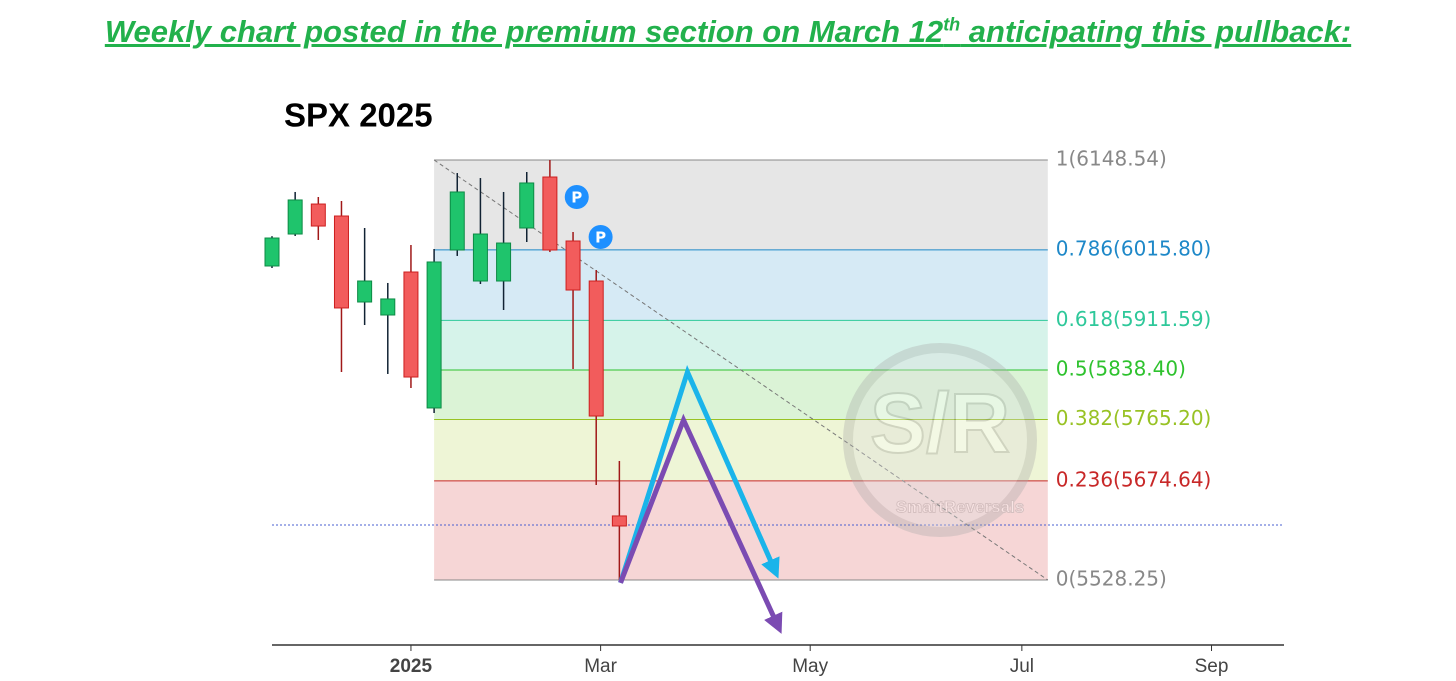  I want to click on watermark: S/R SmartReversals, so click(940, 440).